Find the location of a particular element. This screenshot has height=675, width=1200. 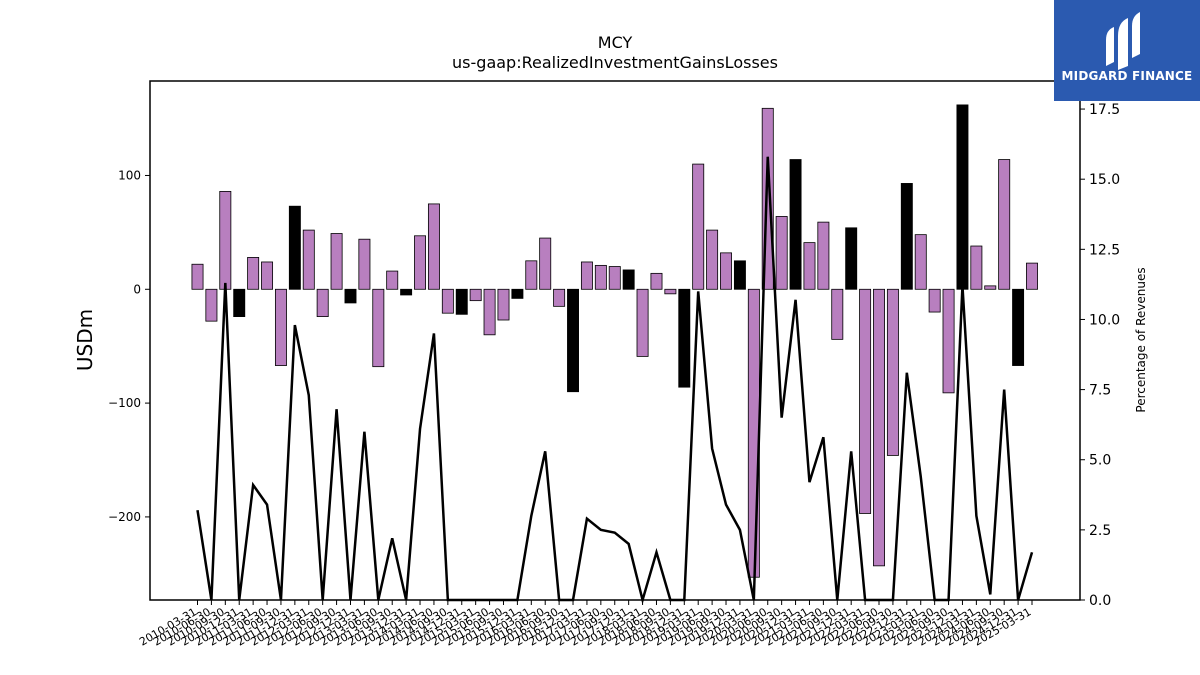

y-left-tick-label: −200 is located at coordinates (124, 517).